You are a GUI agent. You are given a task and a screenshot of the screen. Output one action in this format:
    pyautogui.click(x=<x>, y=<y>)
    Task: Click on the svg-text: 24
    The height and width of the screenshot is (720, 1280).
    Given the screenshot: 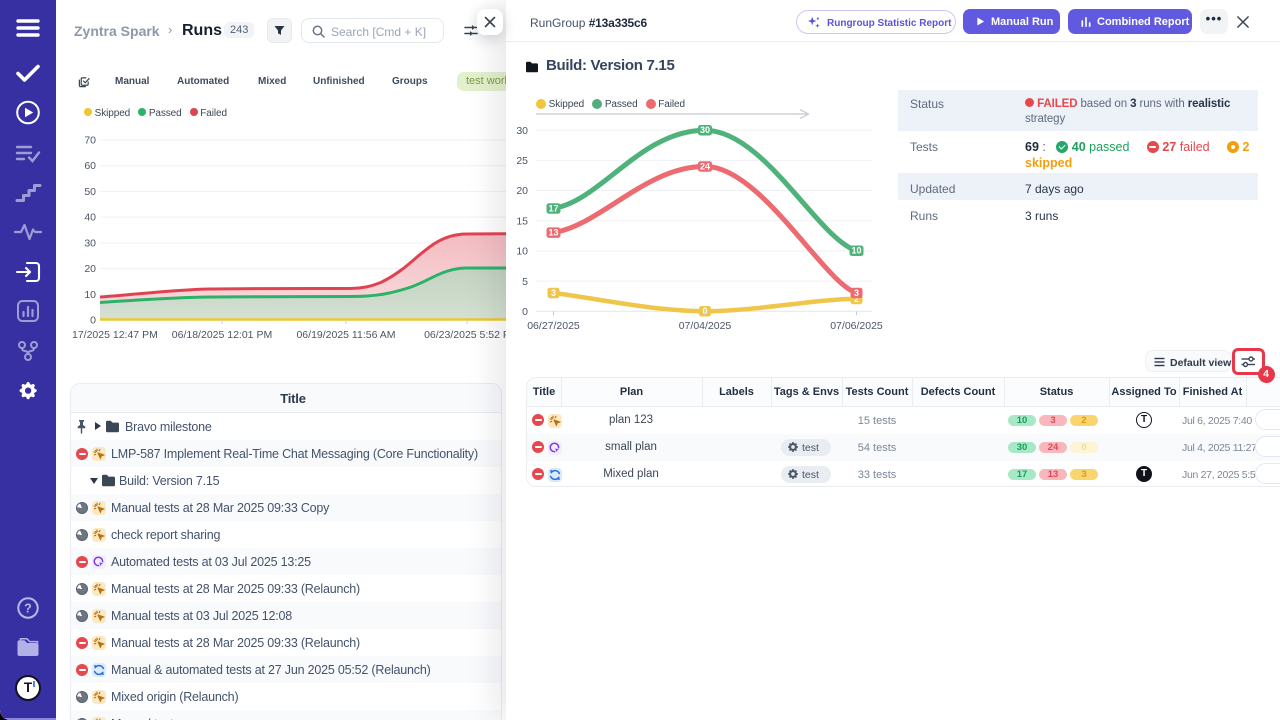 What is the action you would take?
    pyautogui.click(x=705, y=166)
    